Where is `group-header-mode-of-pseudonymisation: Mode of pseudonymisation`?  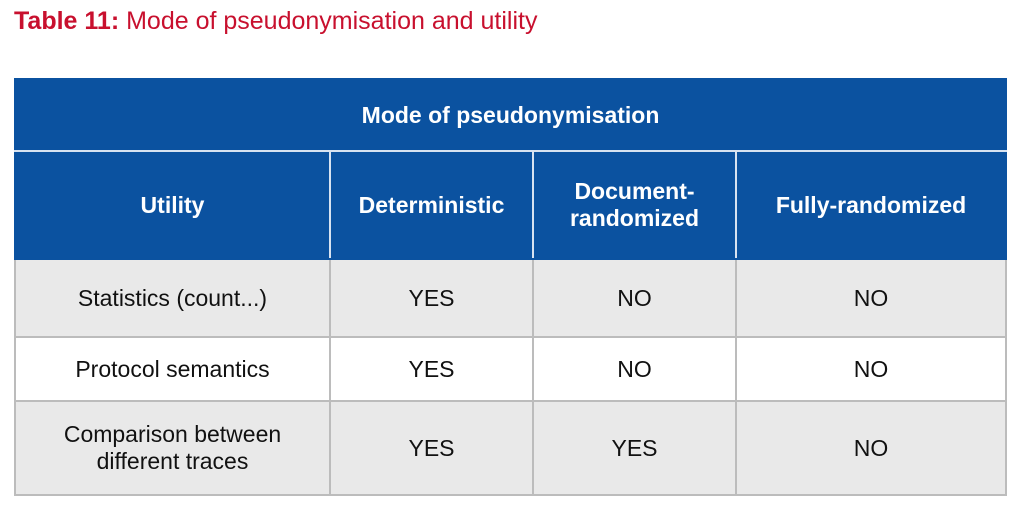
group-header-mode-of-pseudonymisation: Mode of pseudonymisation is located at coordinates (510, 115).